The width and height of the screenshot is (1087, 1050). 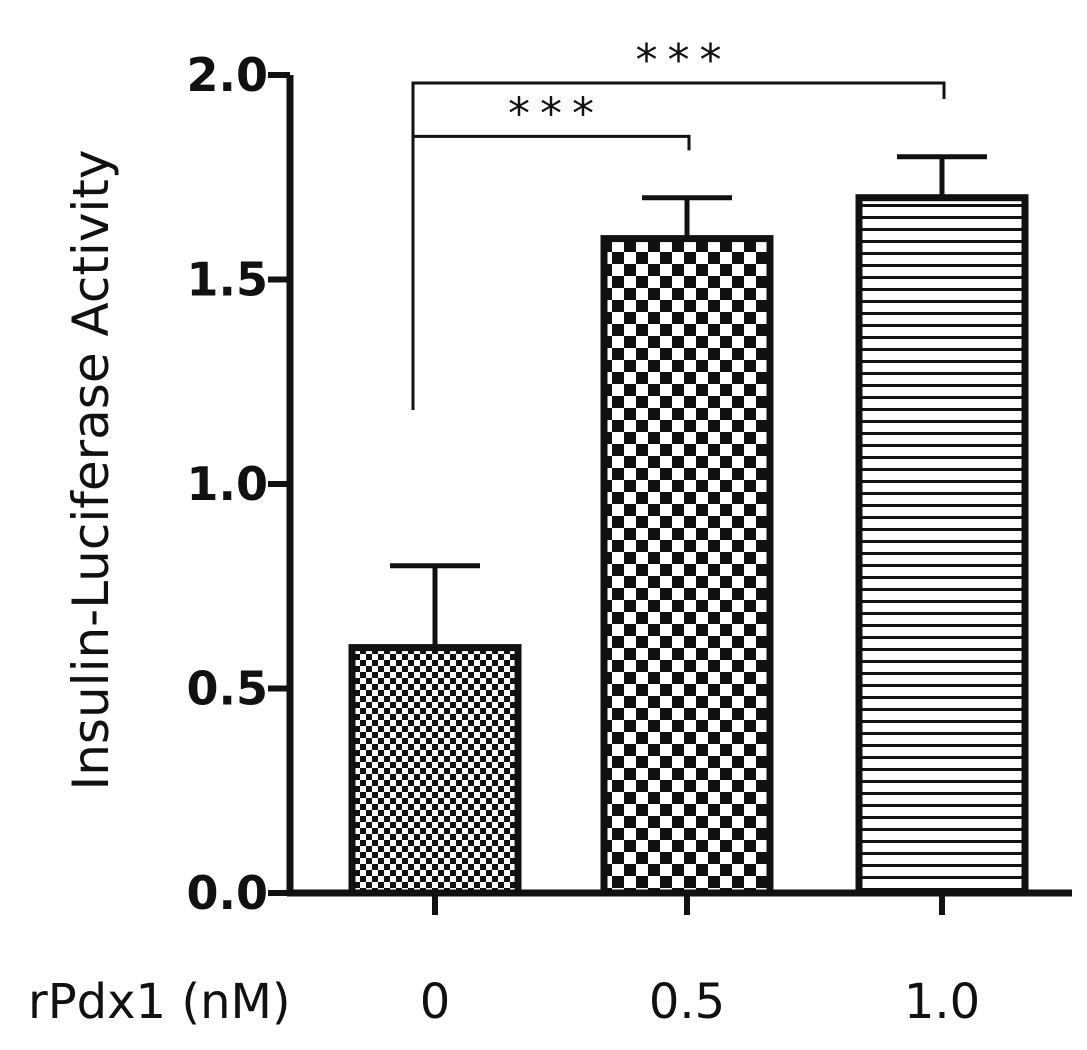 I want to click on x-tick-label-0.5: 0.5, so click(x=687, y=1002).